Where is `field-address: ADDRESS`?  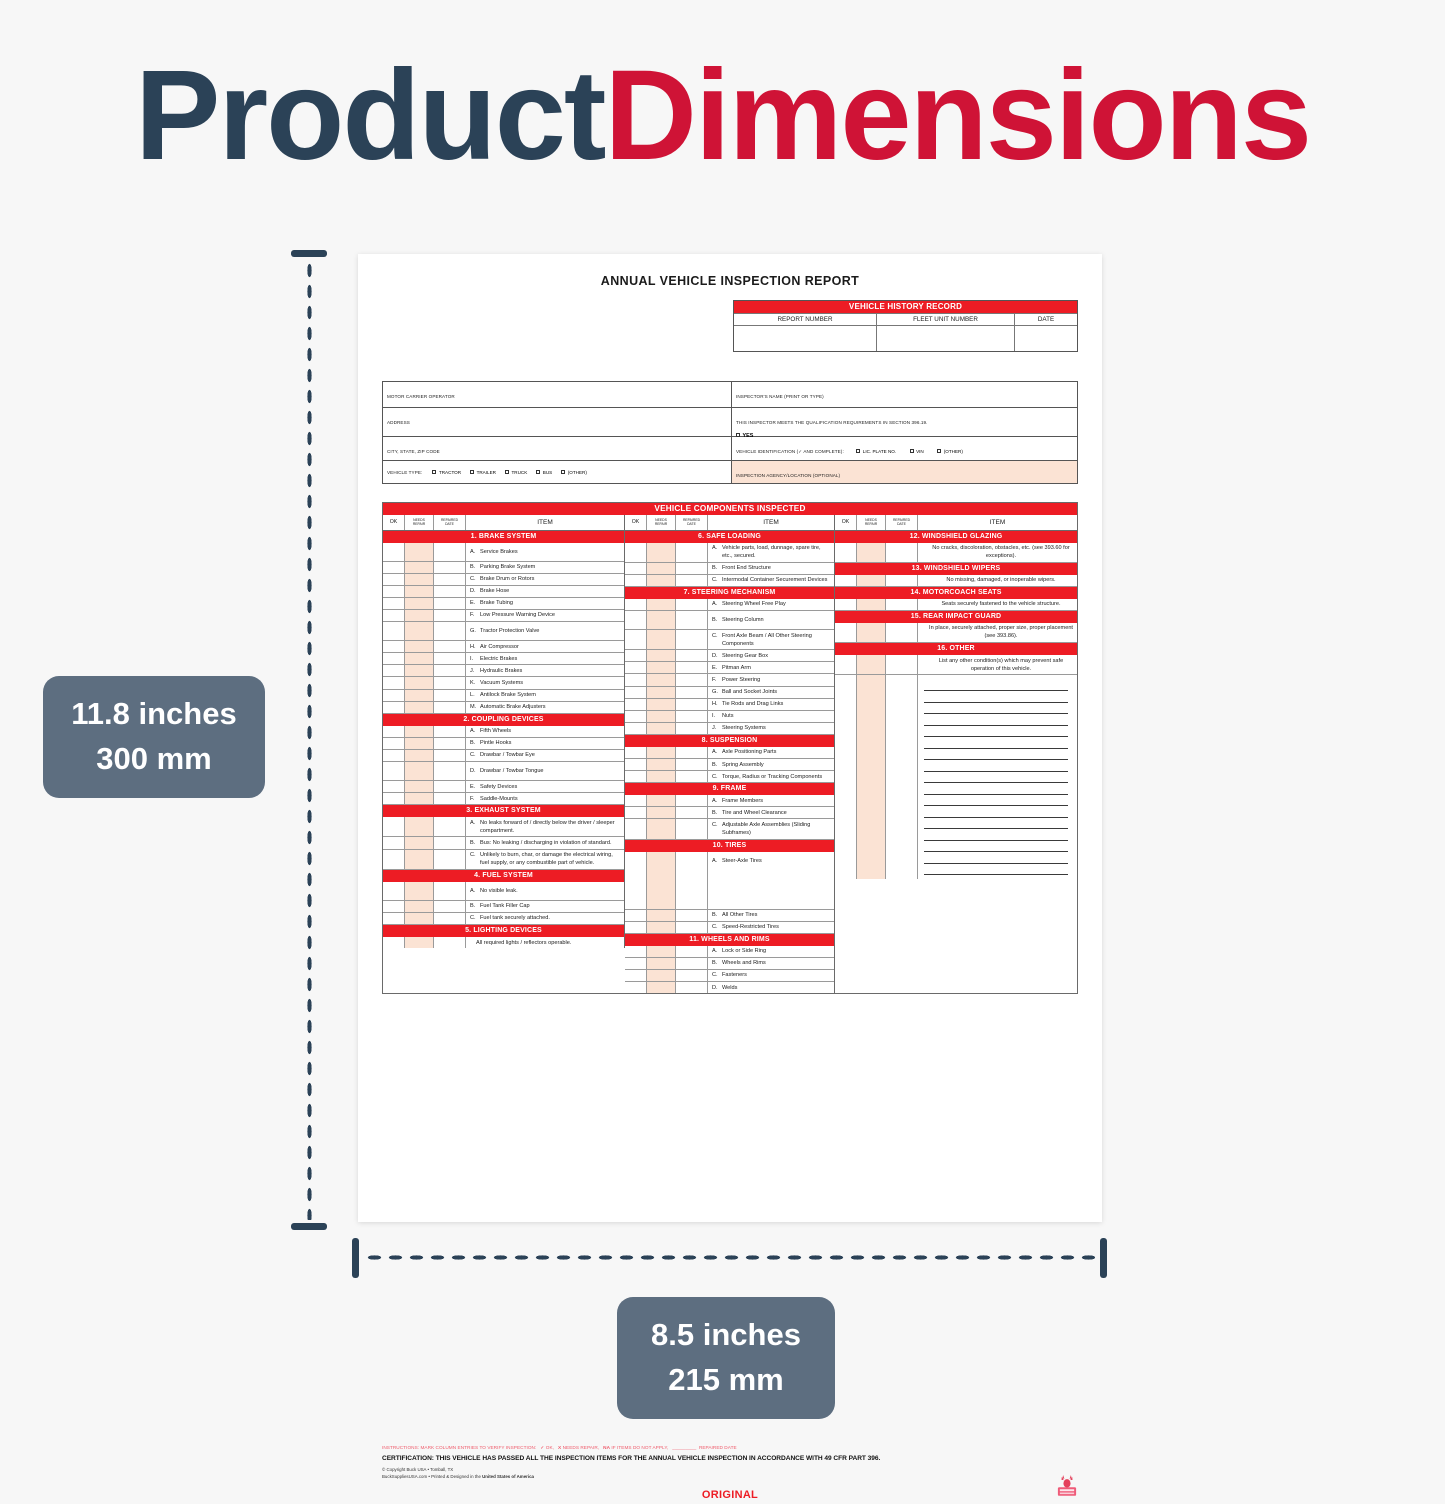 field-address: ADDRESS is located at coordinates (557, 422).